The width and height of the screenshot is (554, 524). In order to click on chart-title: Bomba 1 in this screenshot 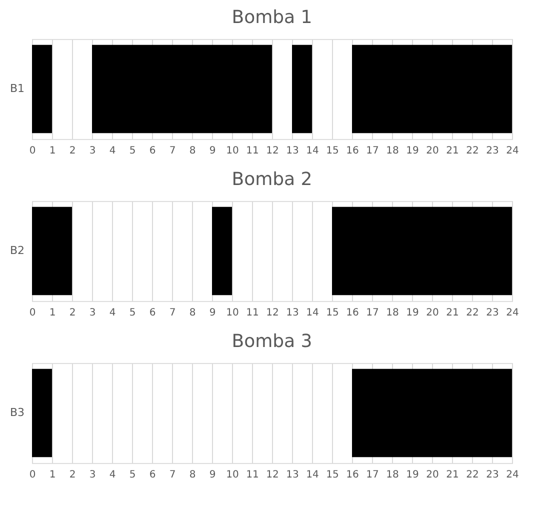, I will do `click(272, 17)`.